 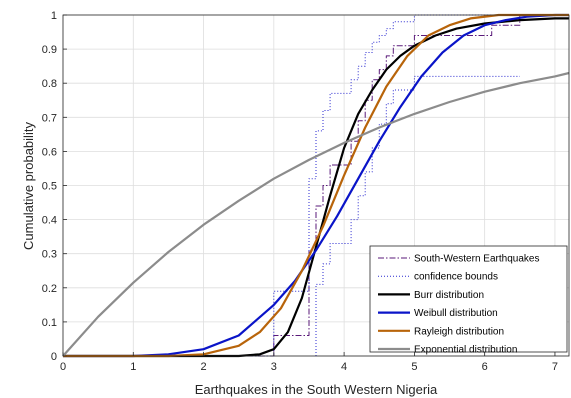 What do you see at coordinates (274, 367) in the screenshot?
I see `x-tick-label: 3` at bounding box center [274, 367].